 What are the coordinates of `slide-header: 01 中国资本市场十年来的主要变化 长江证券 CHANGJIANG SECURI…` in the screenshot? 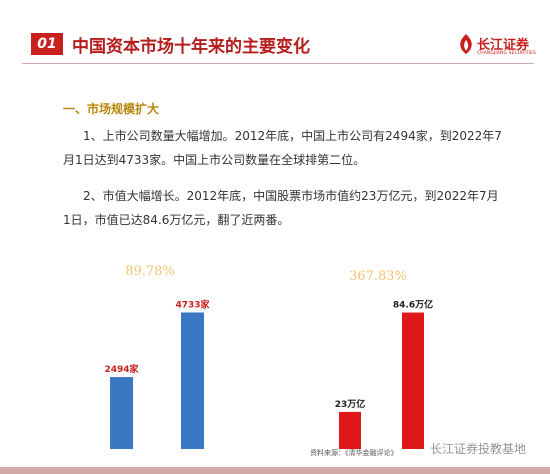 It's located at (275, 31).